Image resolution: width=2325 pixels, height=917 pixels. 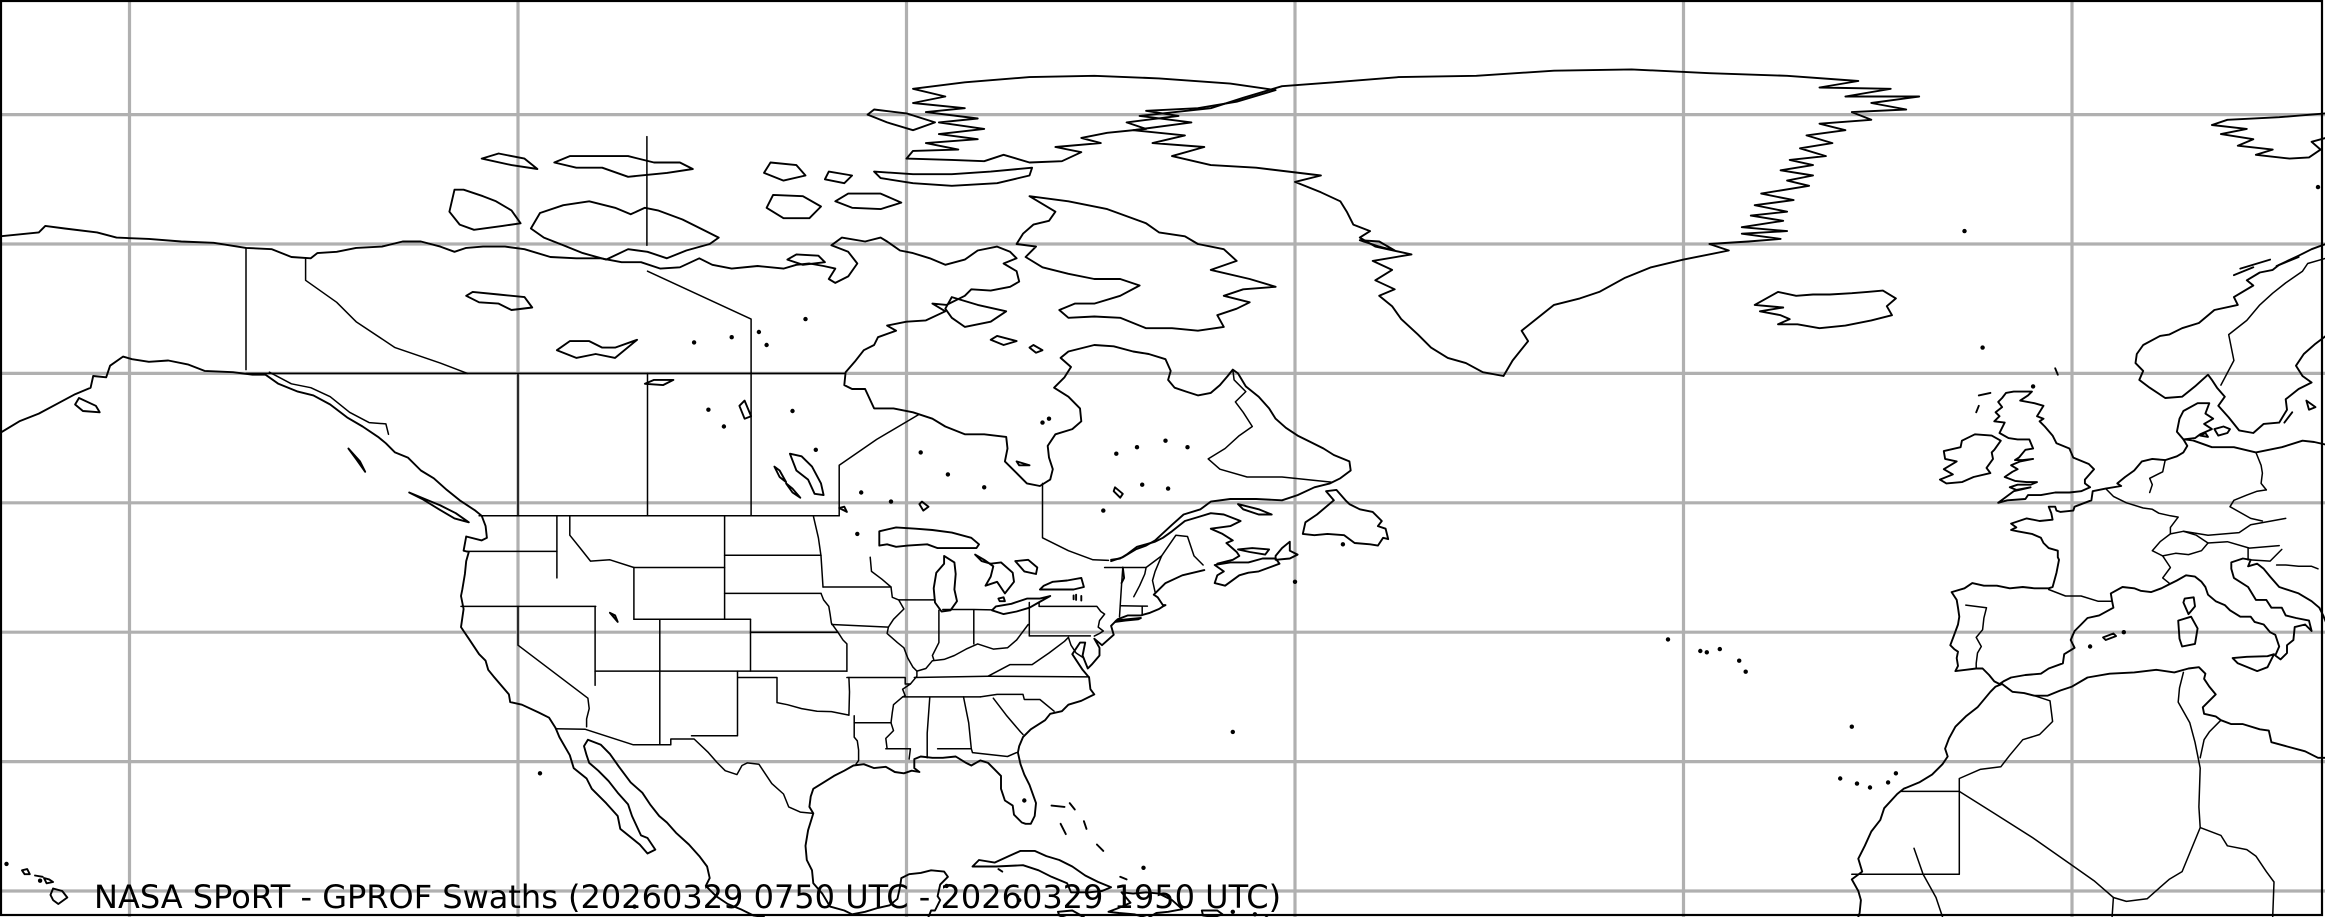 What do you see at coordinates (6, 864) in the screenshot?
I see `kauai-dot` at bounding box center [6, 864].